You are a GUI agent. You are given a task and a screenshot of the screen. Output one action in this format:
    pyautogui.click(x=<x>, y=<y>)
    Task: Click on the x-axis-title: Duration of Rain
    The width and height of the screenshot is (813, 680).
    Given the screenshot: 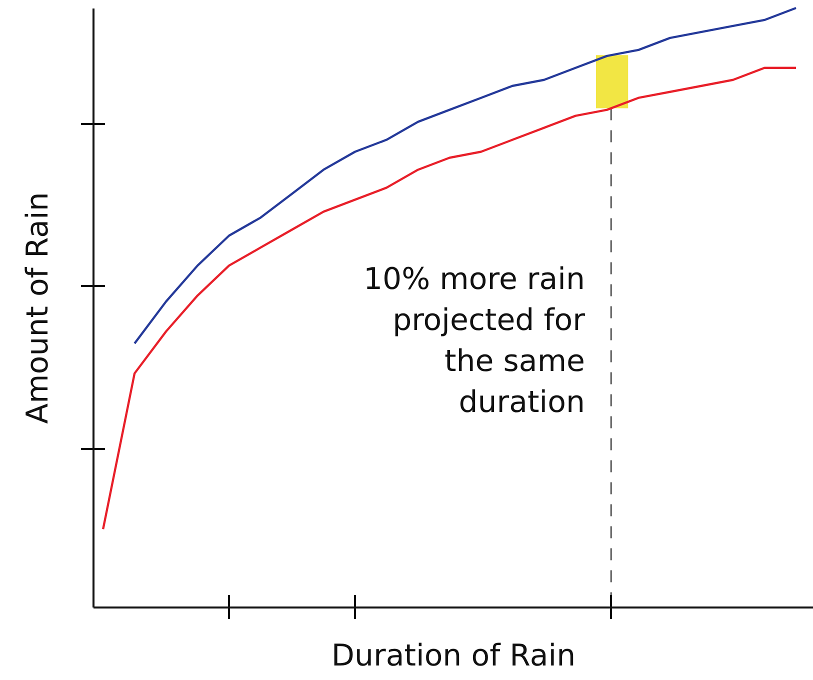 What is the action you would take?
    pyautogui.click(x=453, y=656)
    